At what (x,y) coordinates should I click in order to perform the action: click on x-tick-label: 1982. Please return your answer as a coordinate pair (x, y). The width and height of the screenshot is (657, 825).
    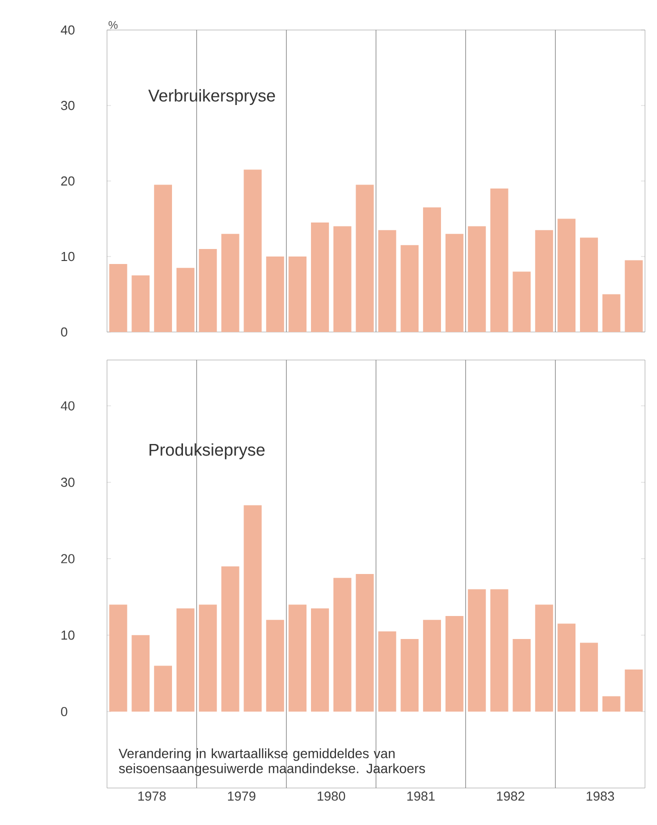
    Looking at the image, I should click on (510, 796).